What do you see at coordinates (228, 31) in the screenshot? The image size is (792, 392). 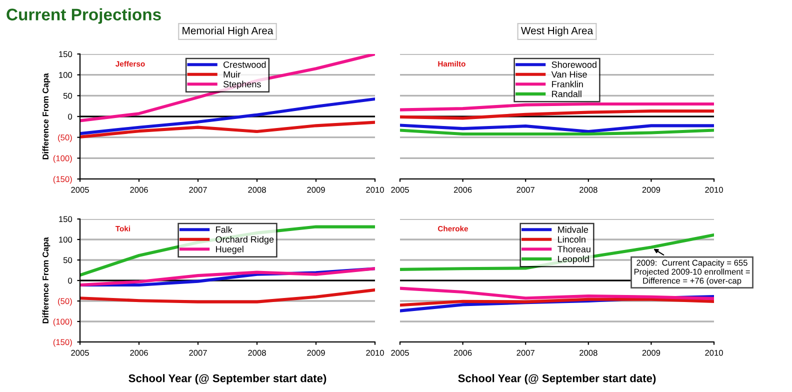 I see `chart-subtitle: Memorial High Area` at bounding box center [228, 31].